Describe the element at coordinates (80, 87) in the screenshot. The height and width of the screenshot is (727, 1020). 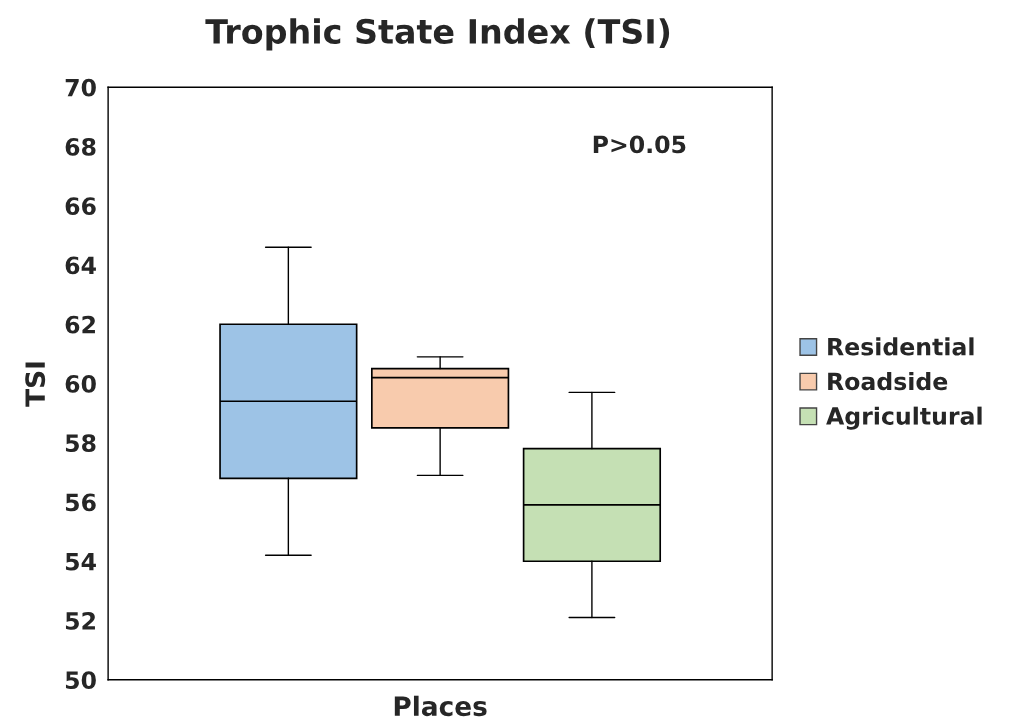
I see `y-tick-label: 70` at that location.